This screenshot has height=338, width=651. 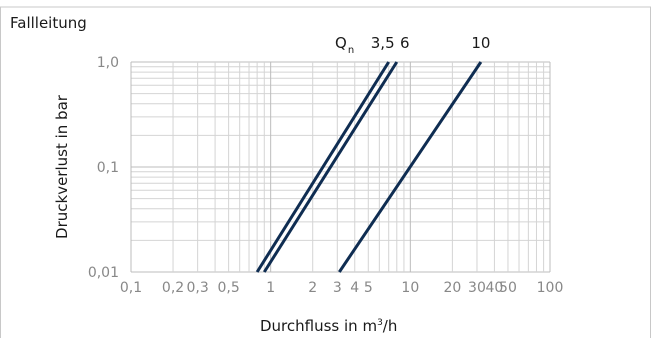 I want to click on x-tick-label: 50, so click(x=508, y=288).